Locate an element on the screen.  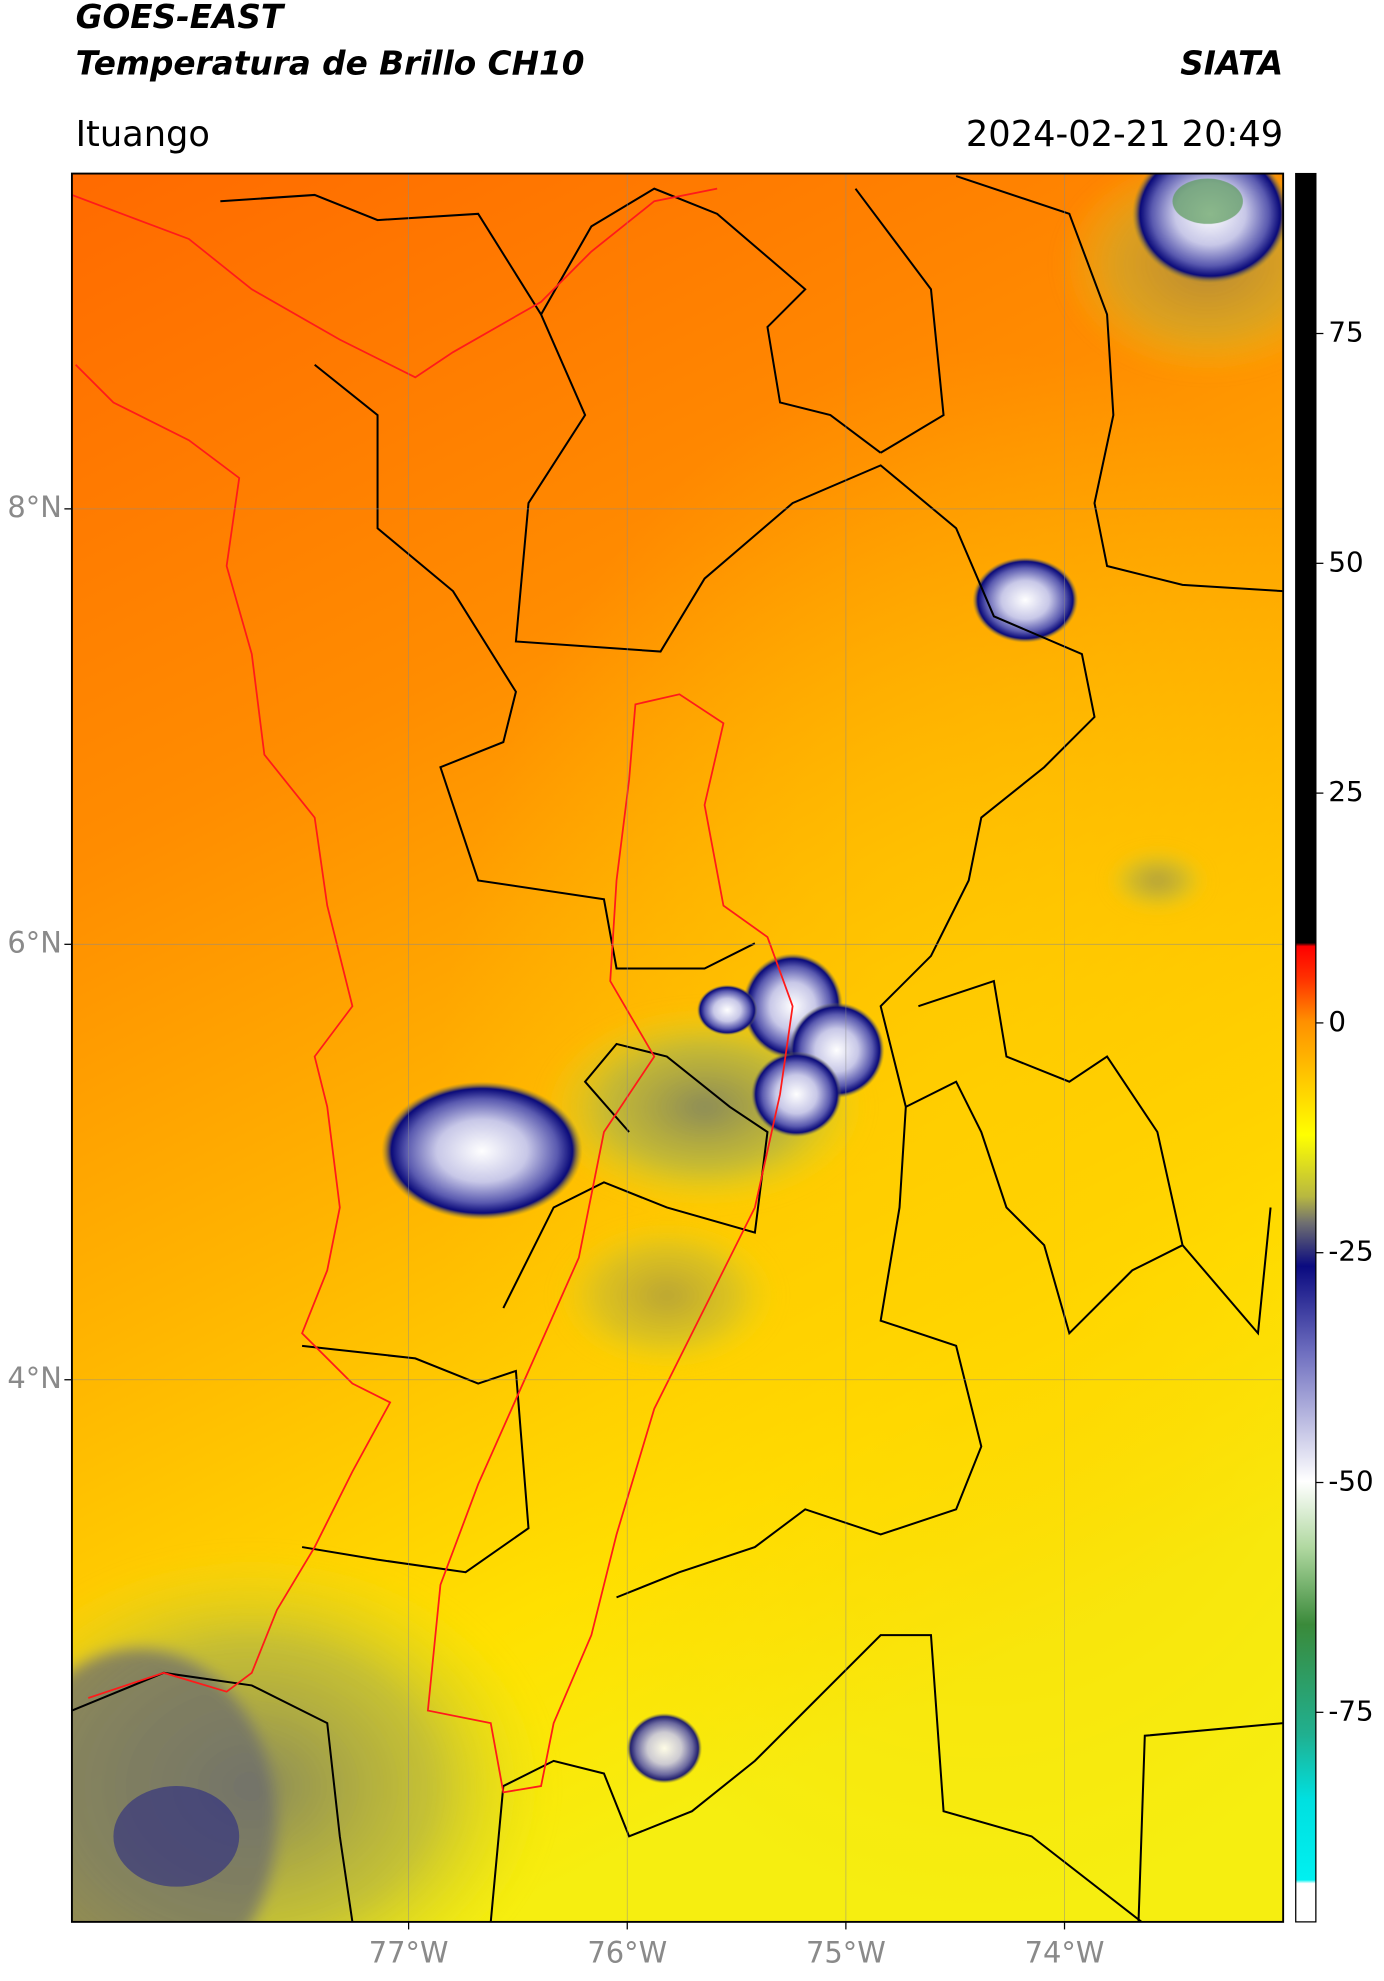
colorbar-tick-label: -75 is located at coordinates (1350, 1710).